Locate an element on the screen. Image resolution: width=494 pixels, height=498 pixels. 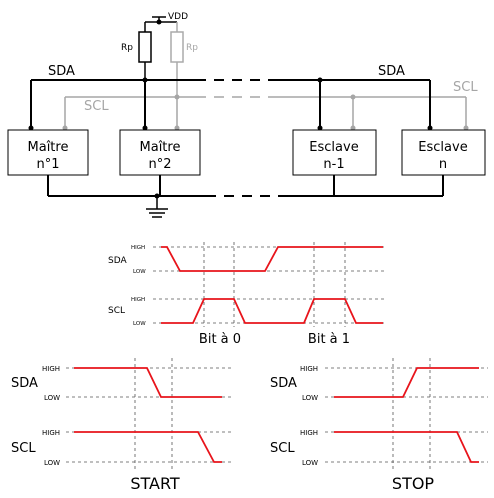
sda-left-label: SDA is located at coordinates (61, 71).